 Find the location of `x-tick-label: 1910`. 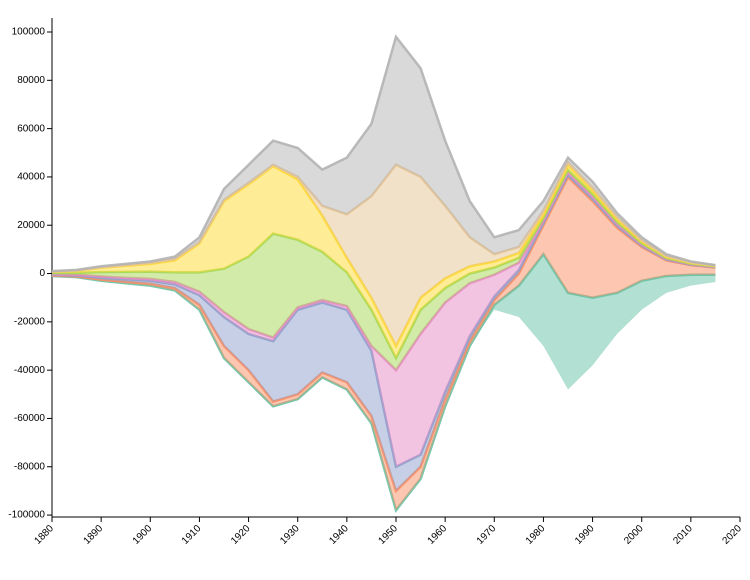

x-tick-label: 1910 is located at coordinates (192, 535).